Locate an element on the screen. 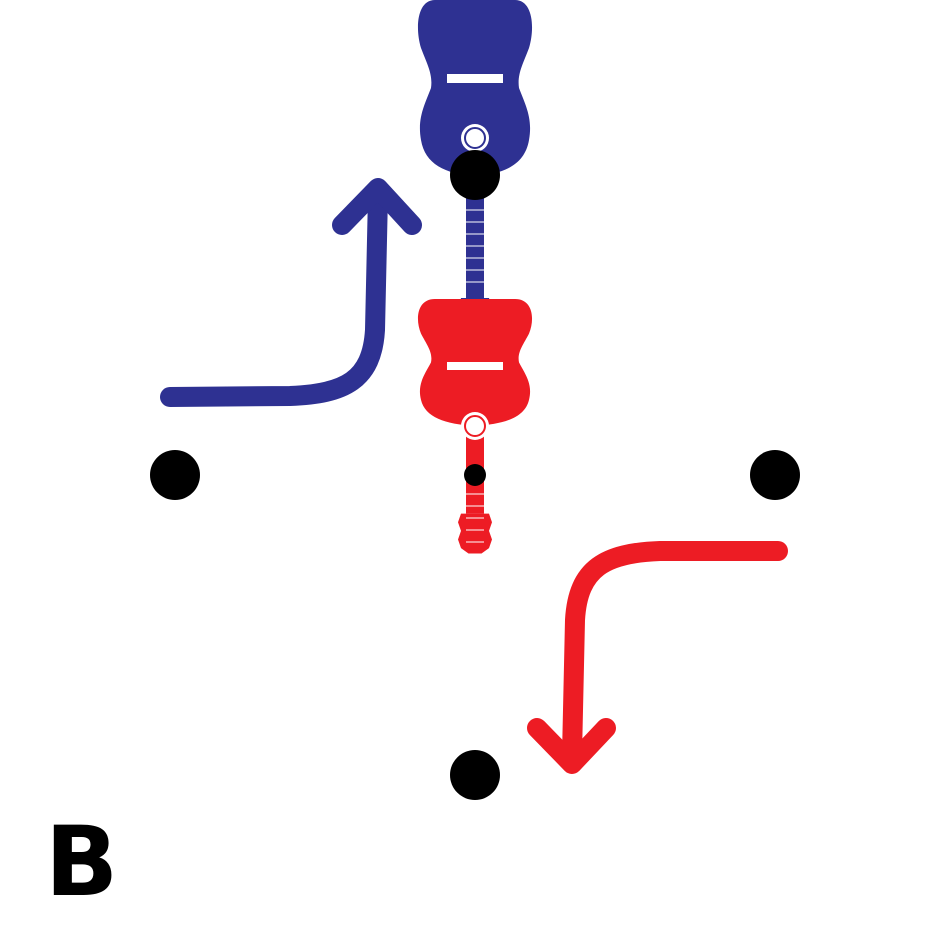 The image size is (950, 950). blue-arrow-head is located at coordinates (377, 206).